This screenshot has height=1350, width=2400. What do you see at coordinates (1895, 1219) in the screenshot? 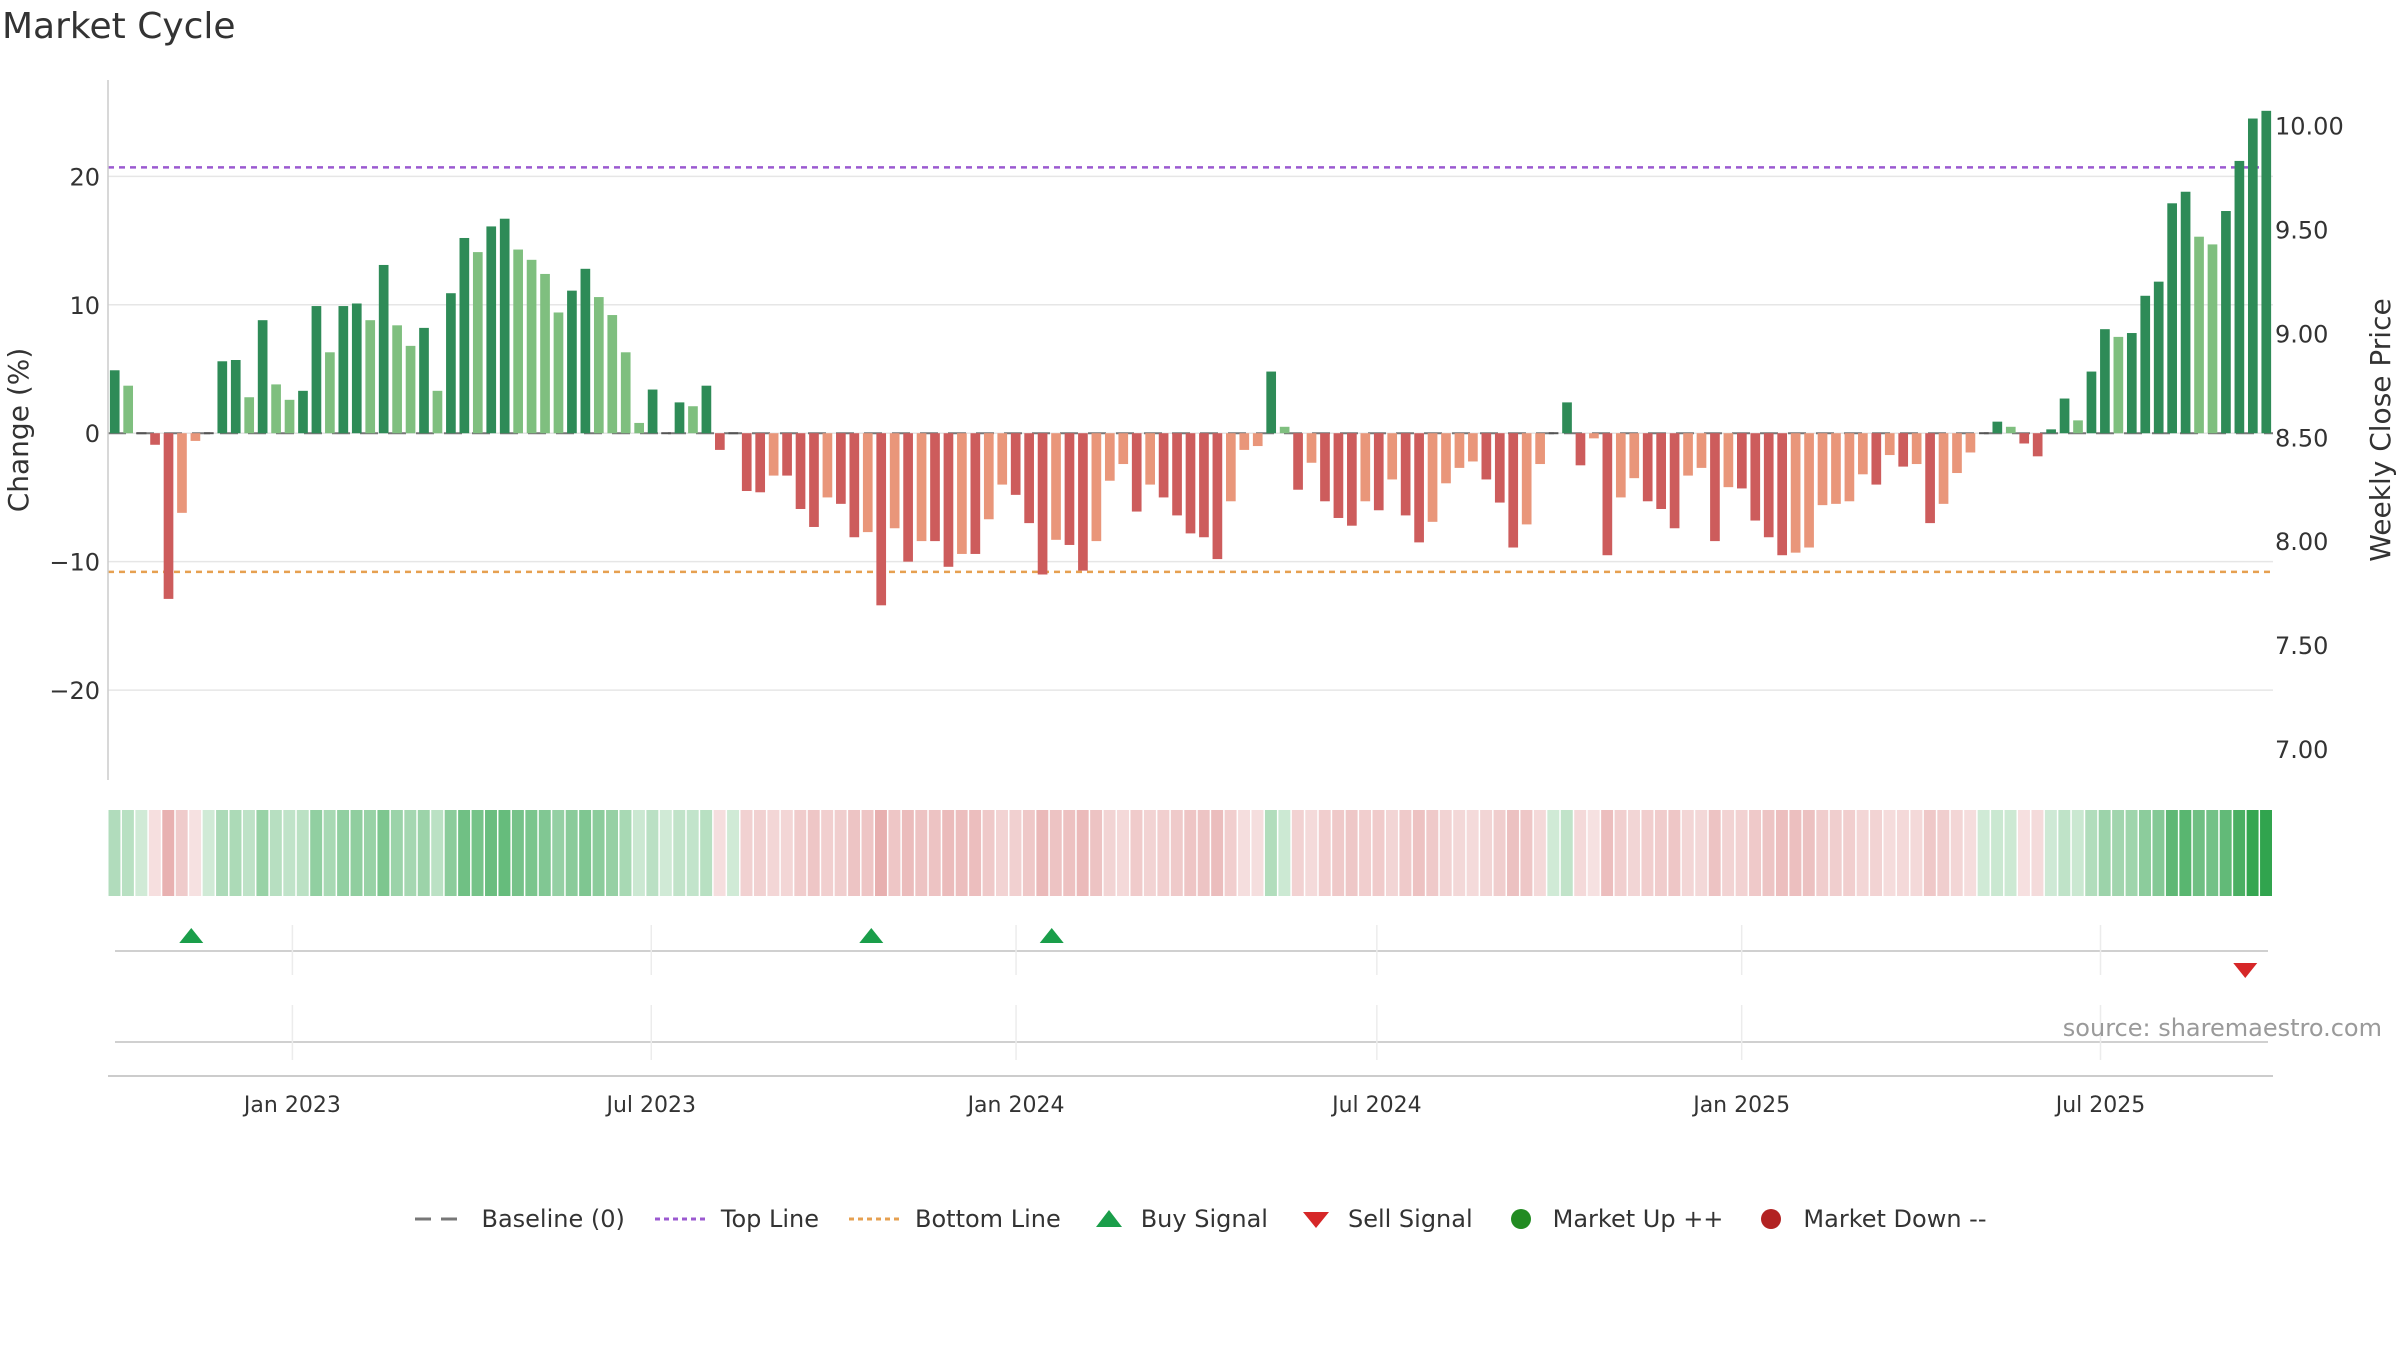
I see `legend-market-down-label: Market Down --` at bounding box center [1895, 1219].